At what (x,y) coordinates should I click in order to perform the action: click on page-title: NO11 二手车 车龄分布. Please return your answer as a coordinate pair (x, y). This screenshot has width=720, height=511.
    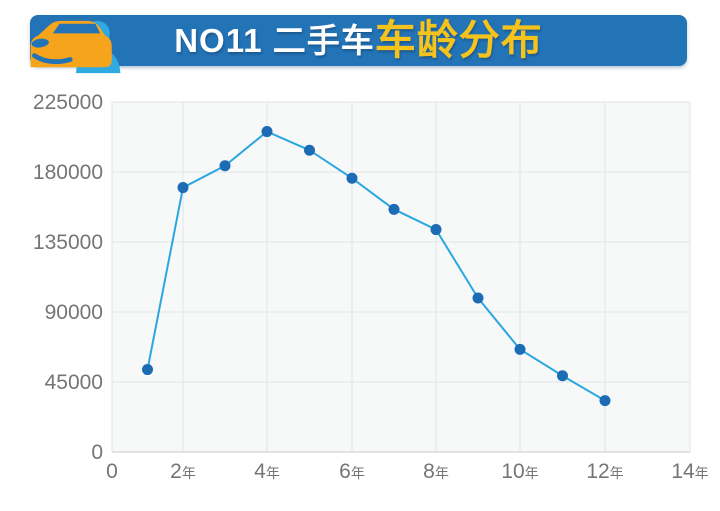
    Looking at the image, I should click on (358, 40).